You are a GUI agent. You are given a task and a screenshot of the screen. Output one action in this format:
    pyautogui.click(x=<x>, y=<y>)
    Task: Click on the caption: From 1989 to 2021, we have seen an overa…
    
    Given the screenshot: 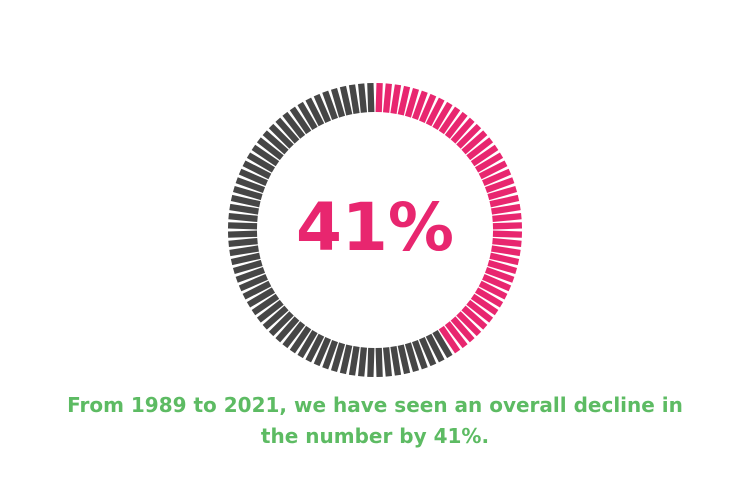 What is the action you would take?
    pyautogui.click(x=375, y=420)
    